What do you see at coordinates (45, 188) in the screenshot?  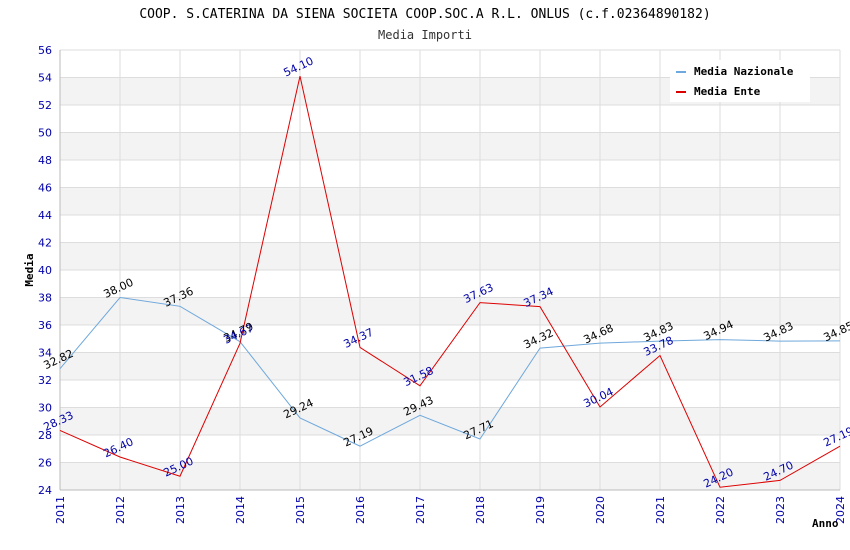 I see `y-tick-label: 46` at bounding box center [45, 188].